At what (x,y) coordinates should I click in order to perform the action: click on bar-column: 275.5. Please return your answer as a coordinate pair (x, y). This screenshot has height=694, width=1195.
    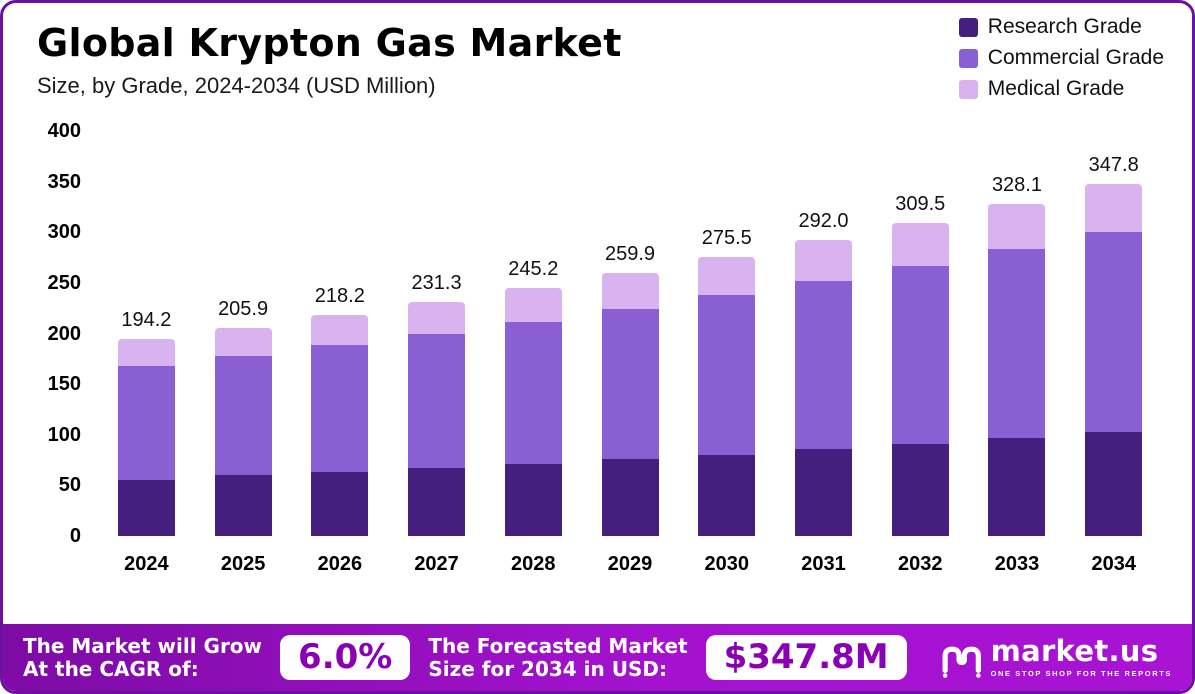
    Looking at the image, I should click on (726, 333).